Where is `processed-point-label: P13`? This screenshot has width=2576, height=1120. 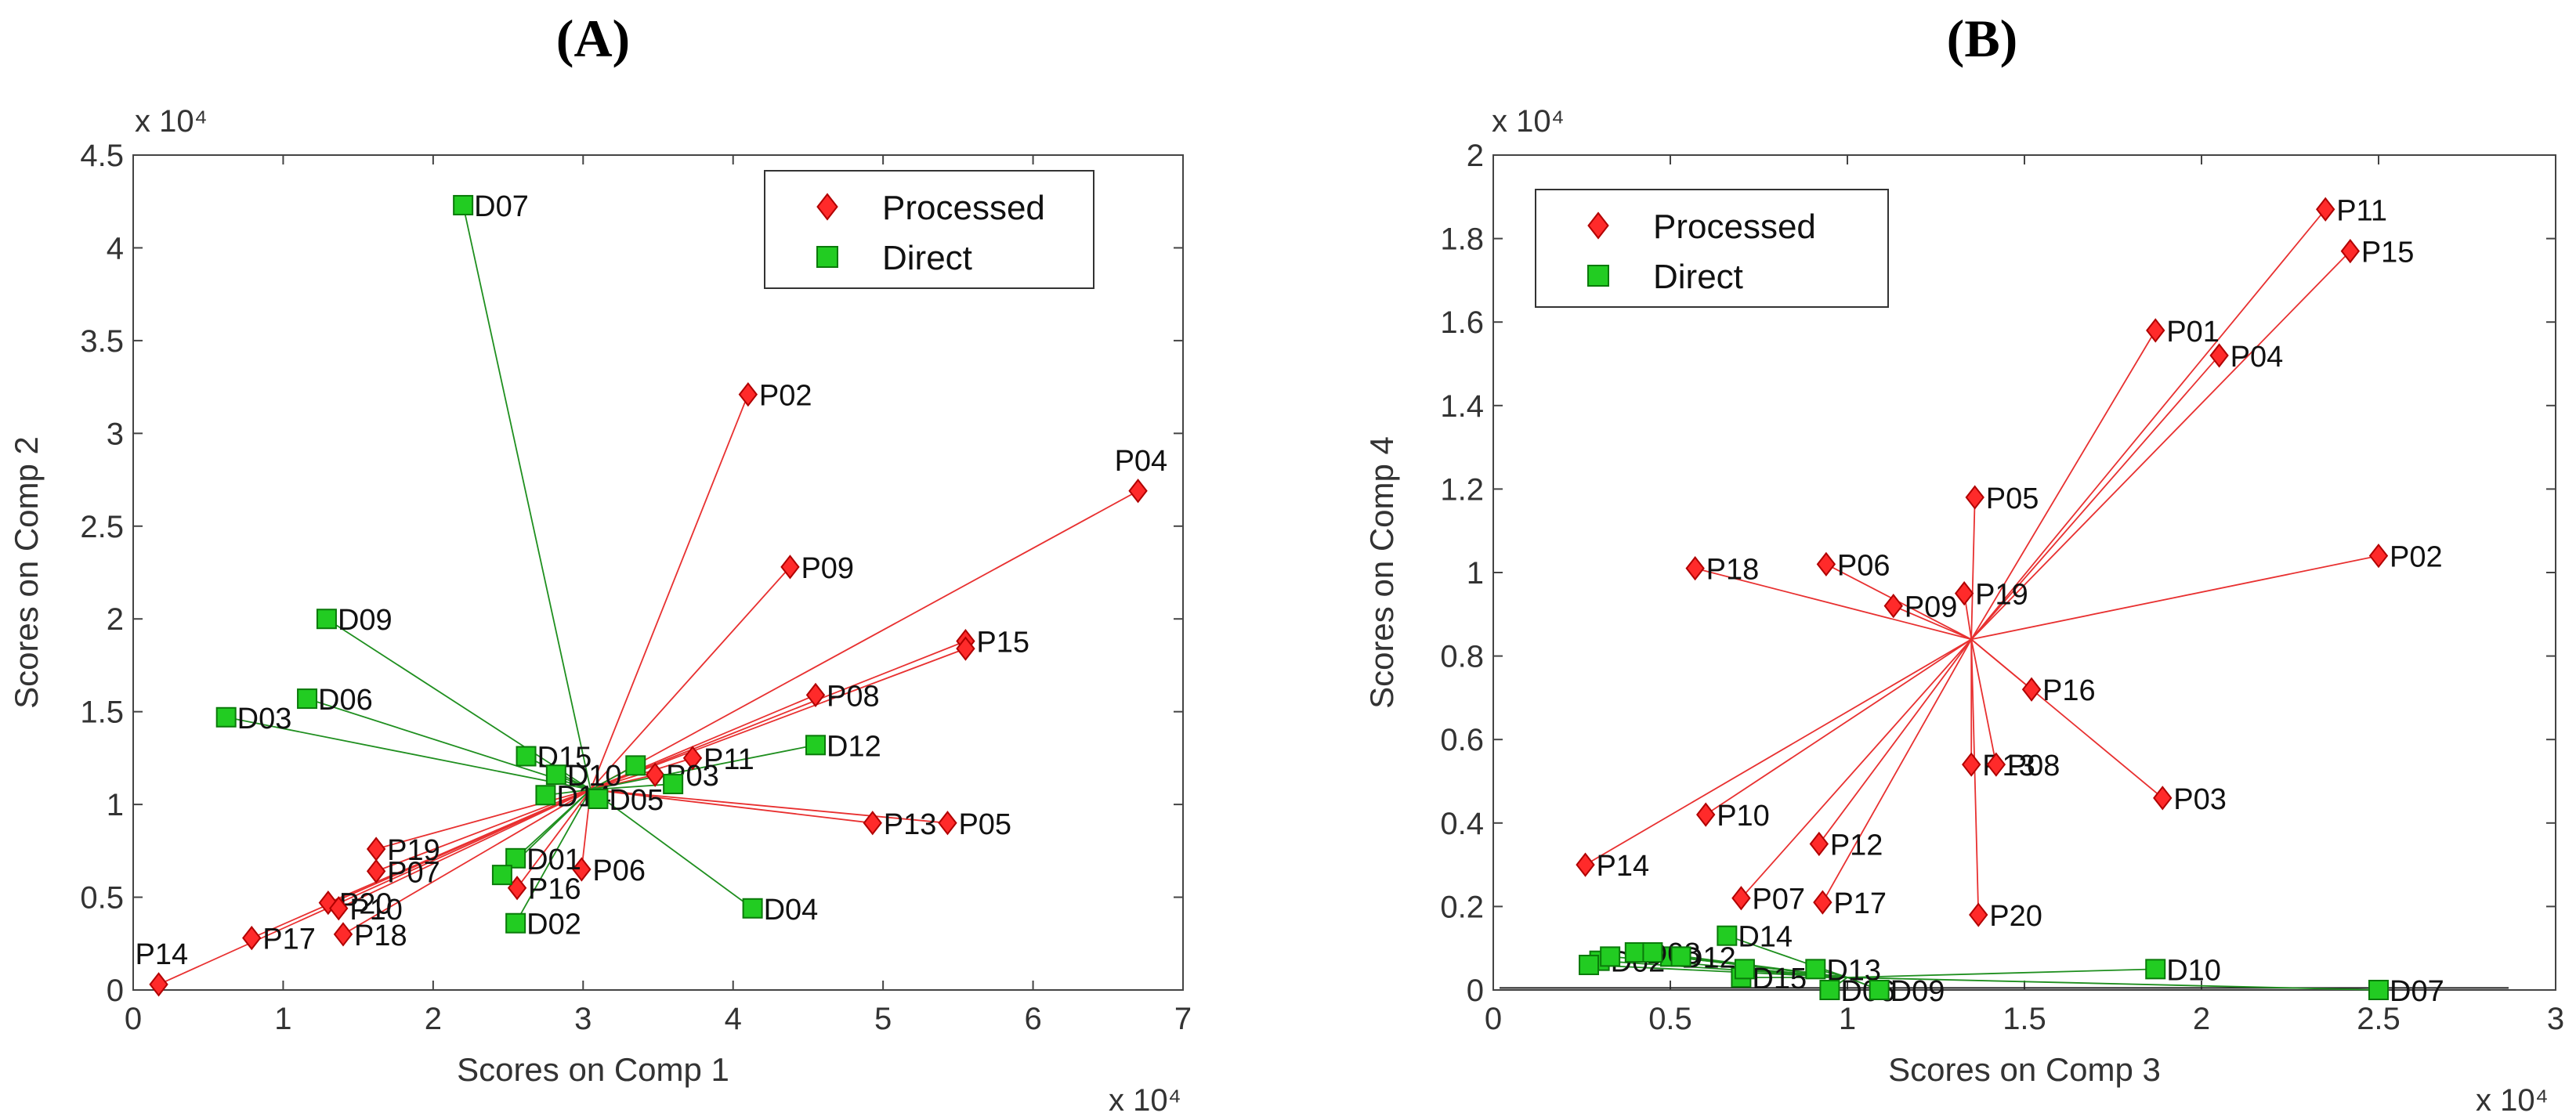 processed-point-label: P13 is located at coordinates (911, 824).